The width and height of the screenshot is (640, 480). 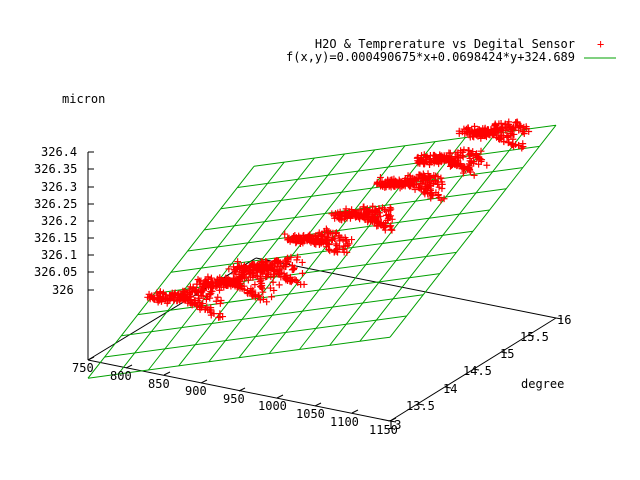 What do you see at coordinates (531, 335) in the screenshot?
I see `y-tick-mark-15.5` at bounding box center [531, 335].